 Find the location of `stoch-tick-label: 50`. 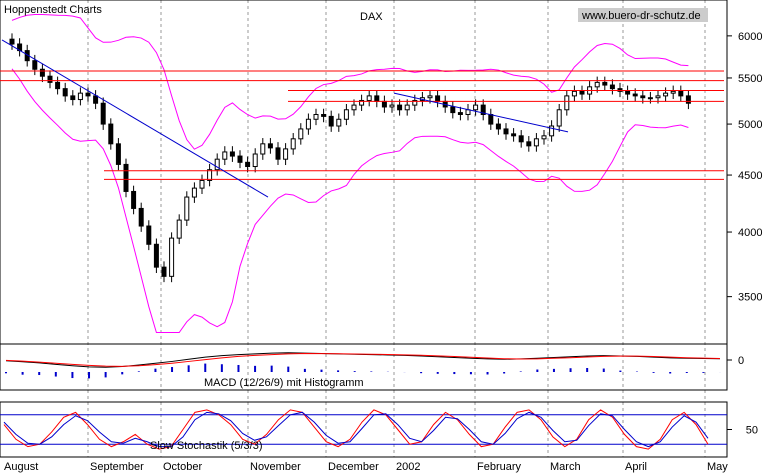

stoch-tick-label: 50 is located at coordinates (752, 431).